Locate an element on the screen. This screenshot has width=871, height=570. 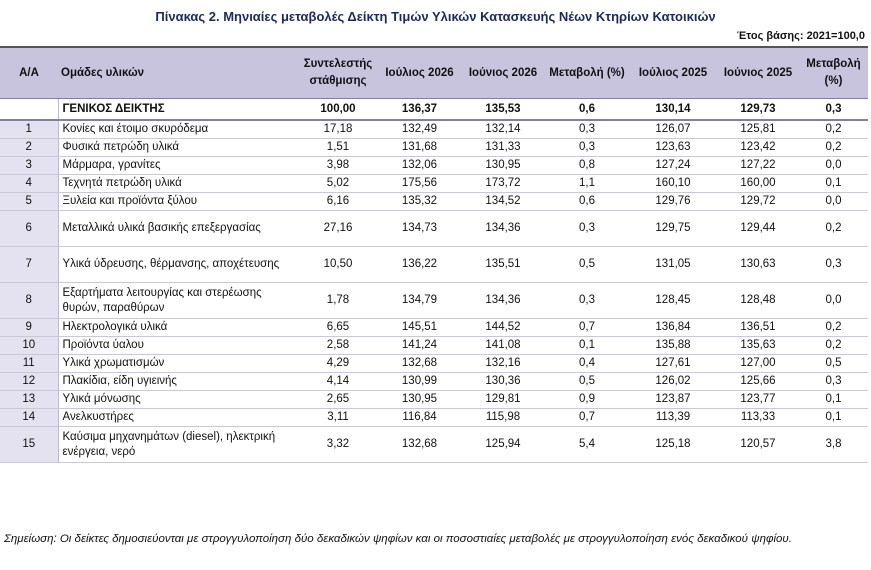
row-jun2026: 173,72 is located at coordinates (503, 183).